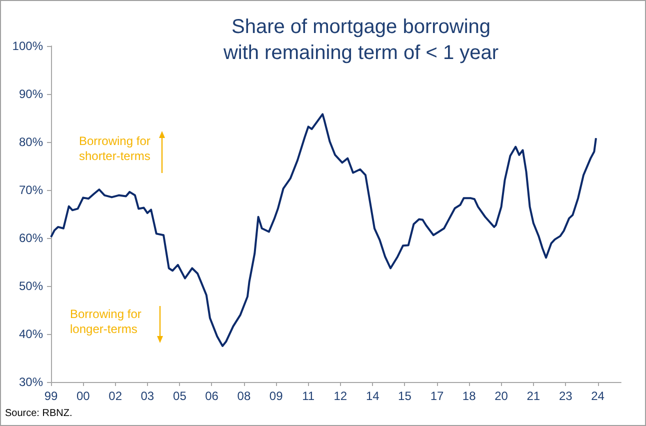  Describe the element at coordinates (115, 396) in the screenshot. I see `x-tick-label: 02` at that location.